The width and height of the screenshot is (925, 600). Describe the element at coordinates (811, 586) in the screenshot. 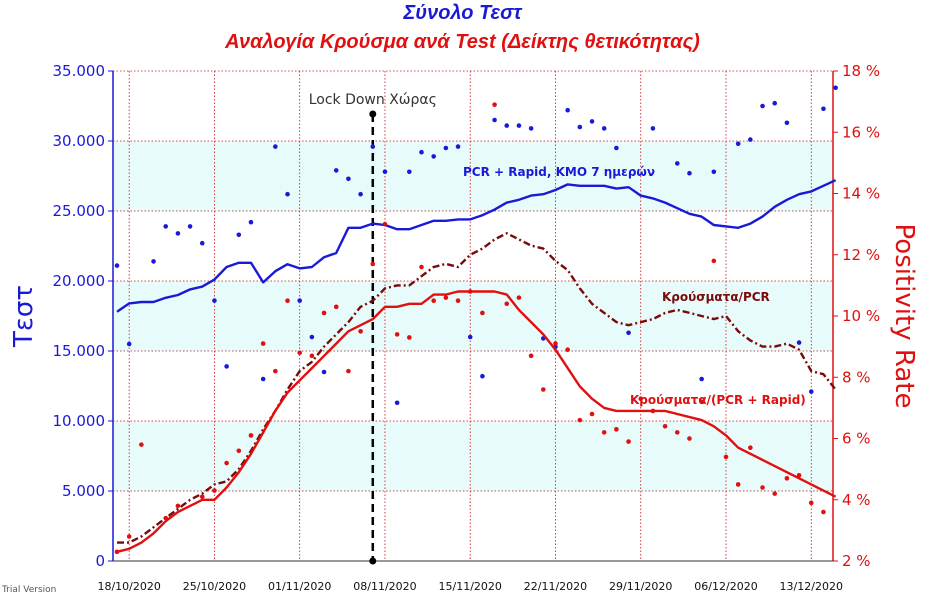

I see `x-tick-label: 13/12/2020` at that location.